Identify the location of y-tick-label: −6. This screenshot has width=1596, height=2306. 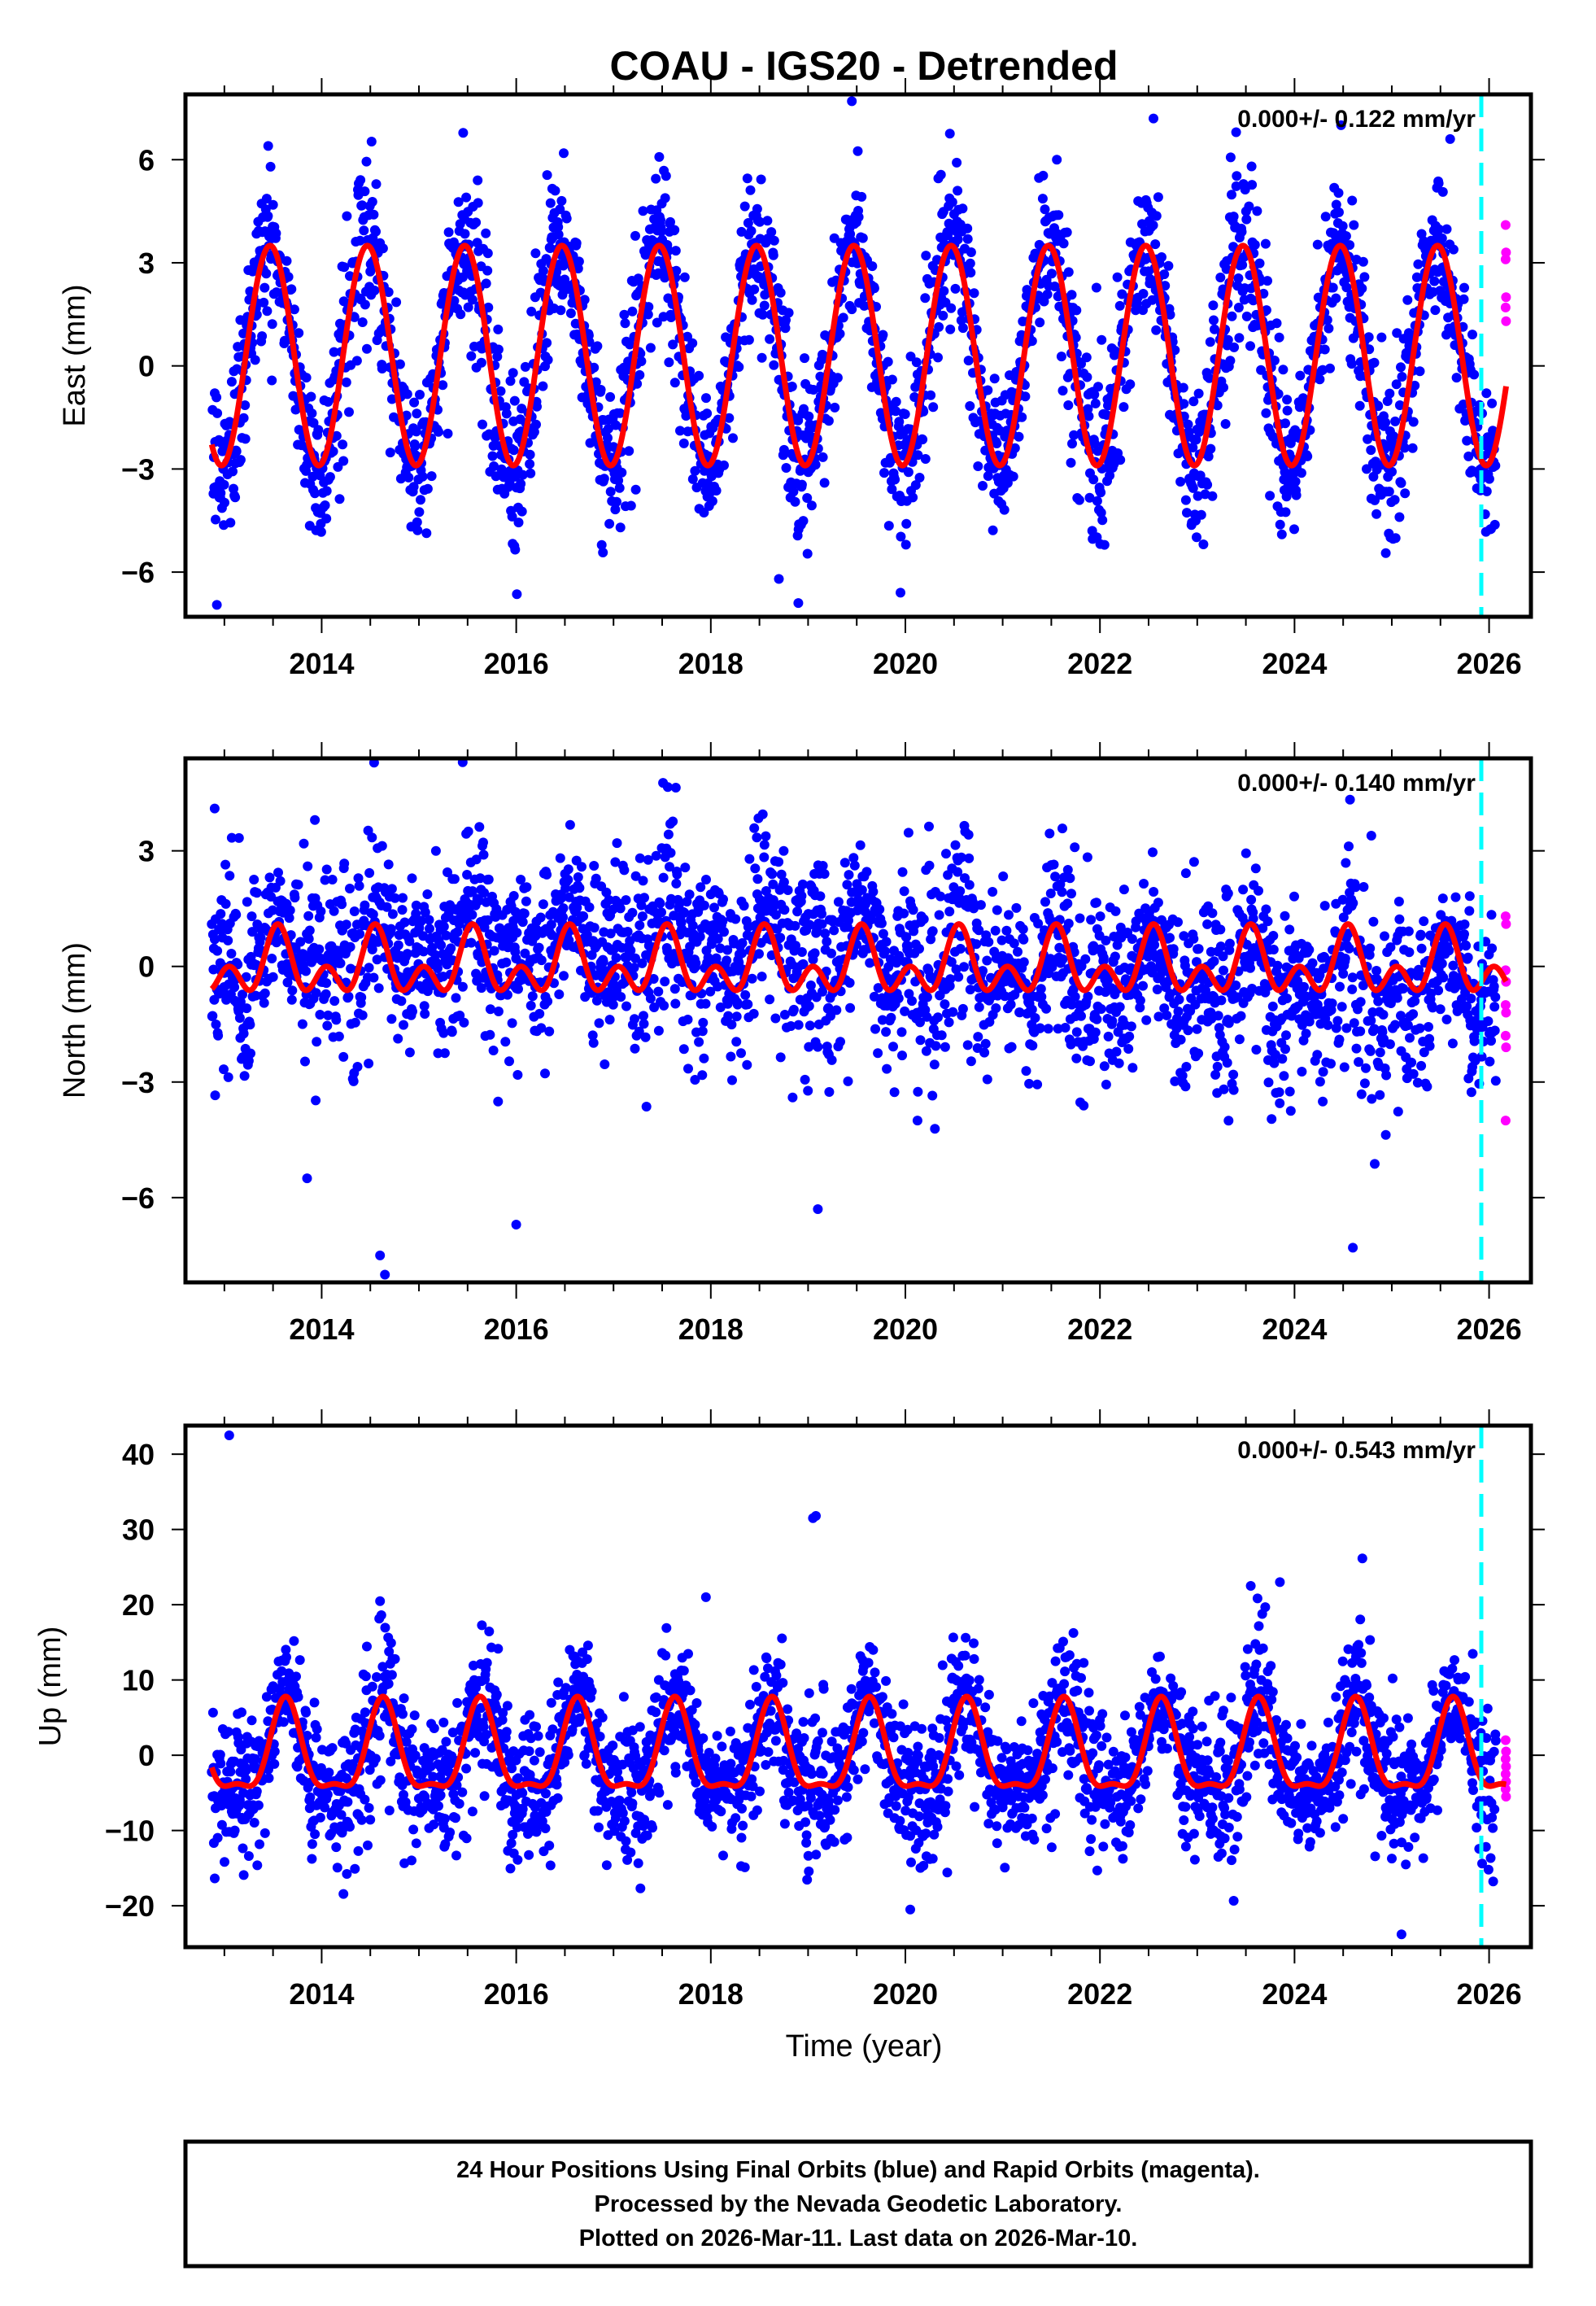
(138, 572).